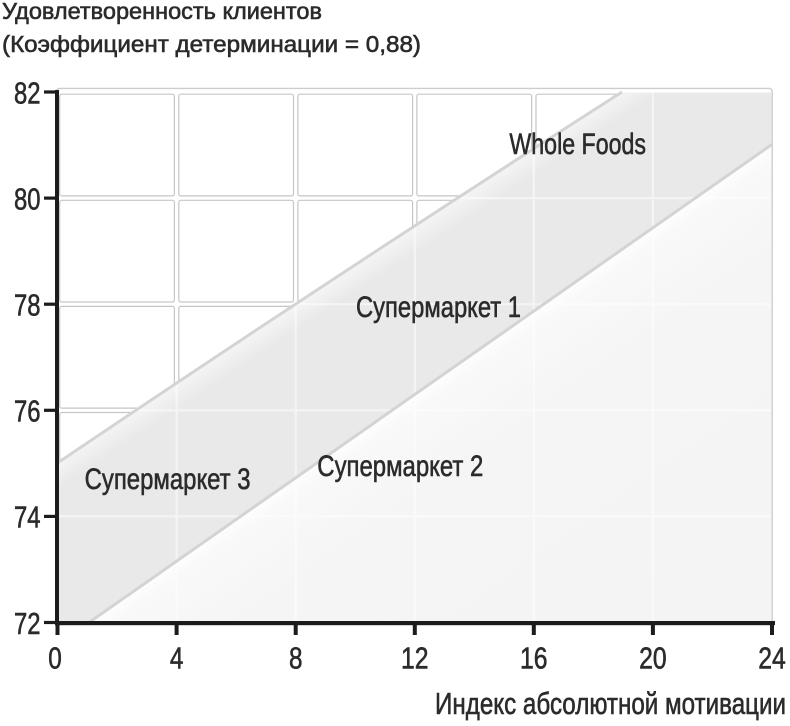 The image size is (790, 726). What do you see at coordinates (27, 306) in the screenshot?
I see `svg-text: 78` at bounding box center [27, 306].